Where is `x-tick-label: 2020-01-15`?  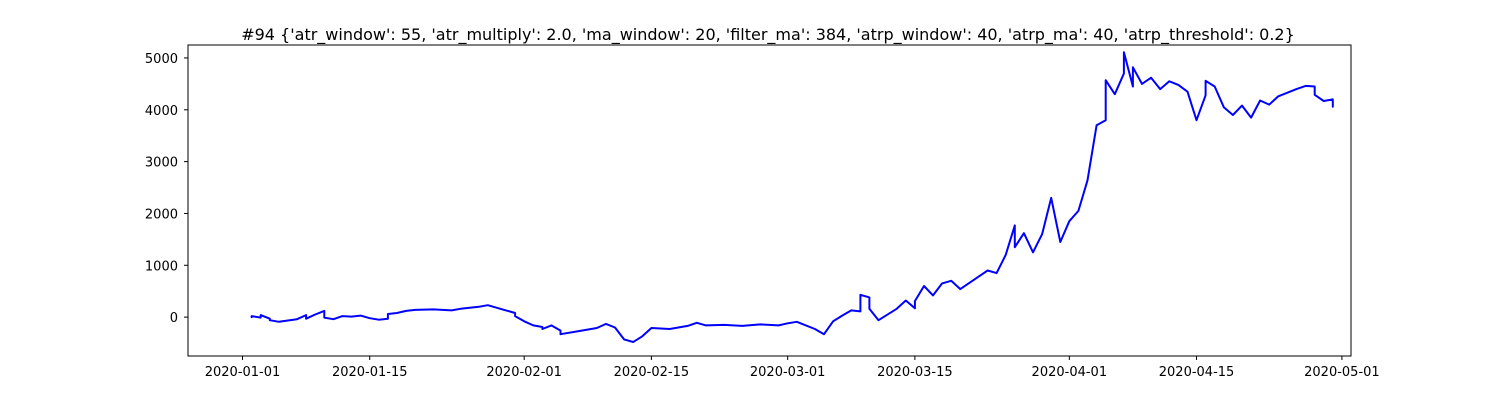 x-tick-label: 2020-01-15 is located at coordinates (370, 372).